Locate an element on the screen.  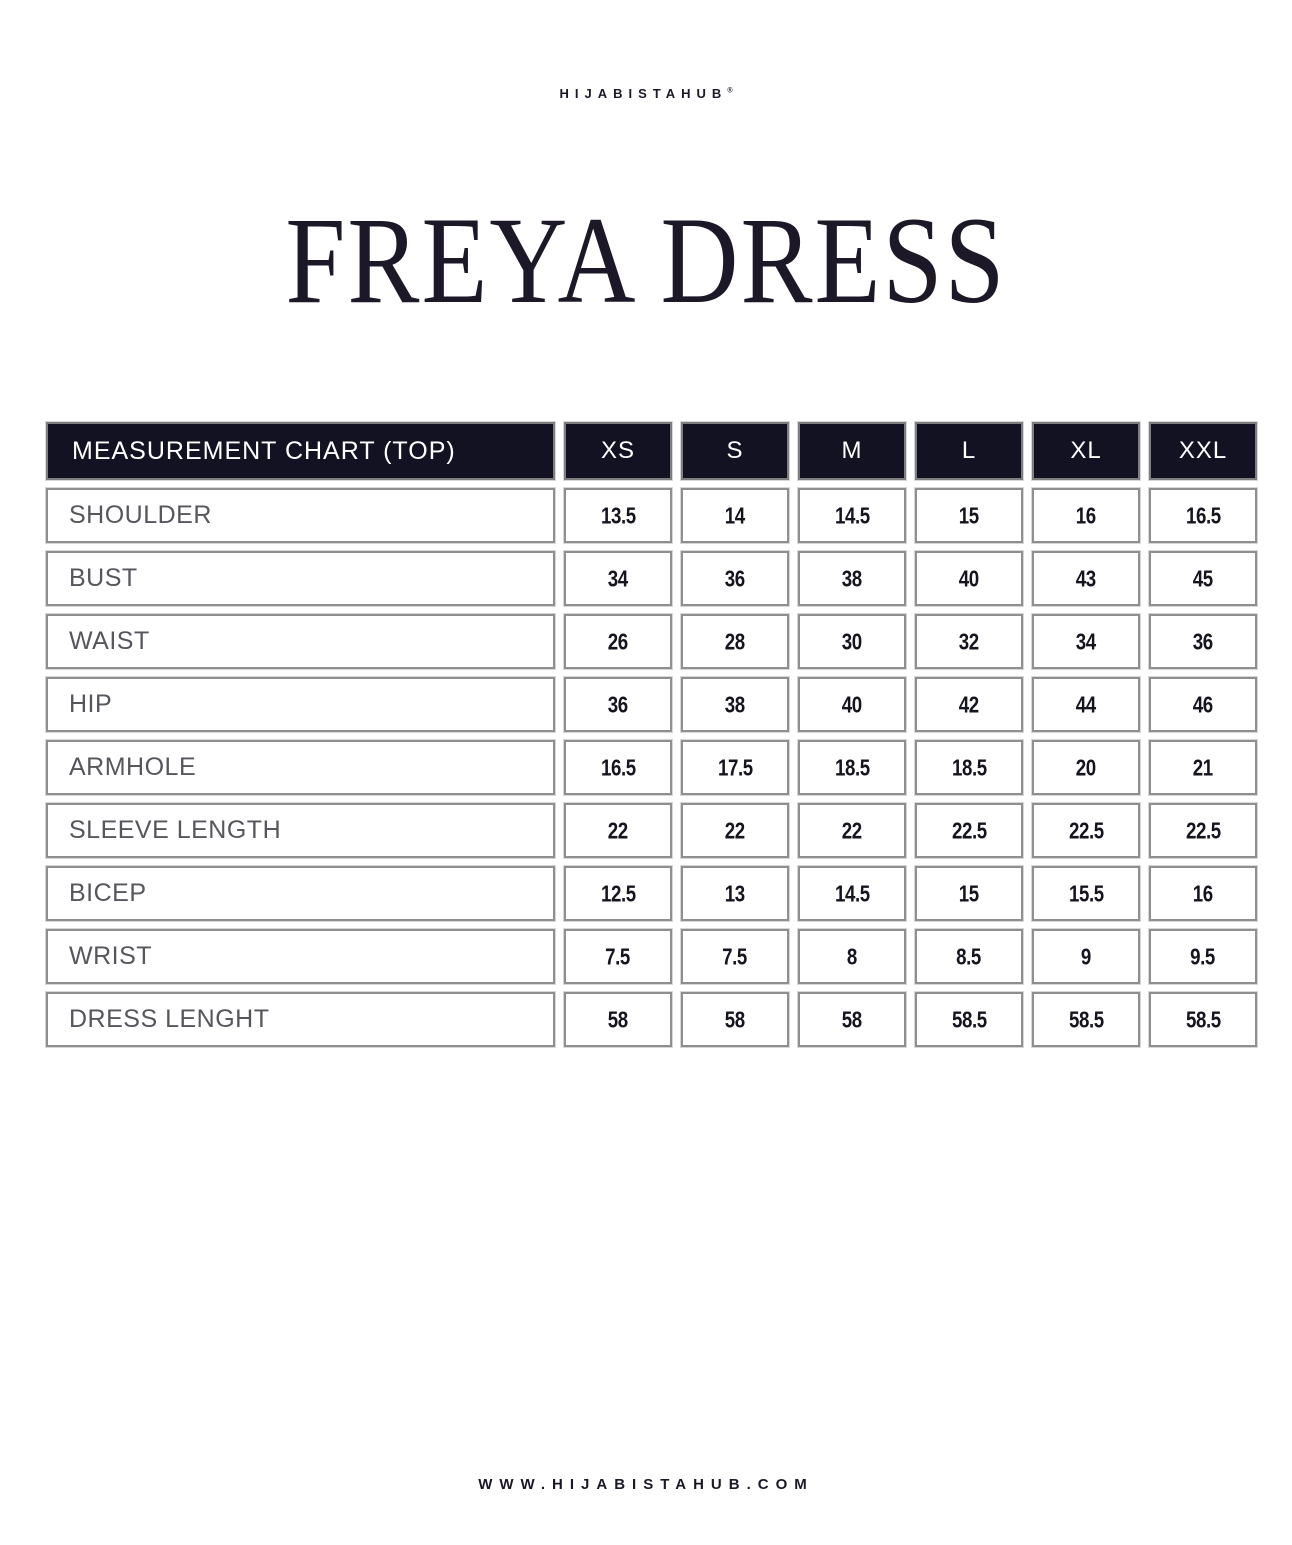
measurement-value: 16 is located at coordinates (1203, 893).